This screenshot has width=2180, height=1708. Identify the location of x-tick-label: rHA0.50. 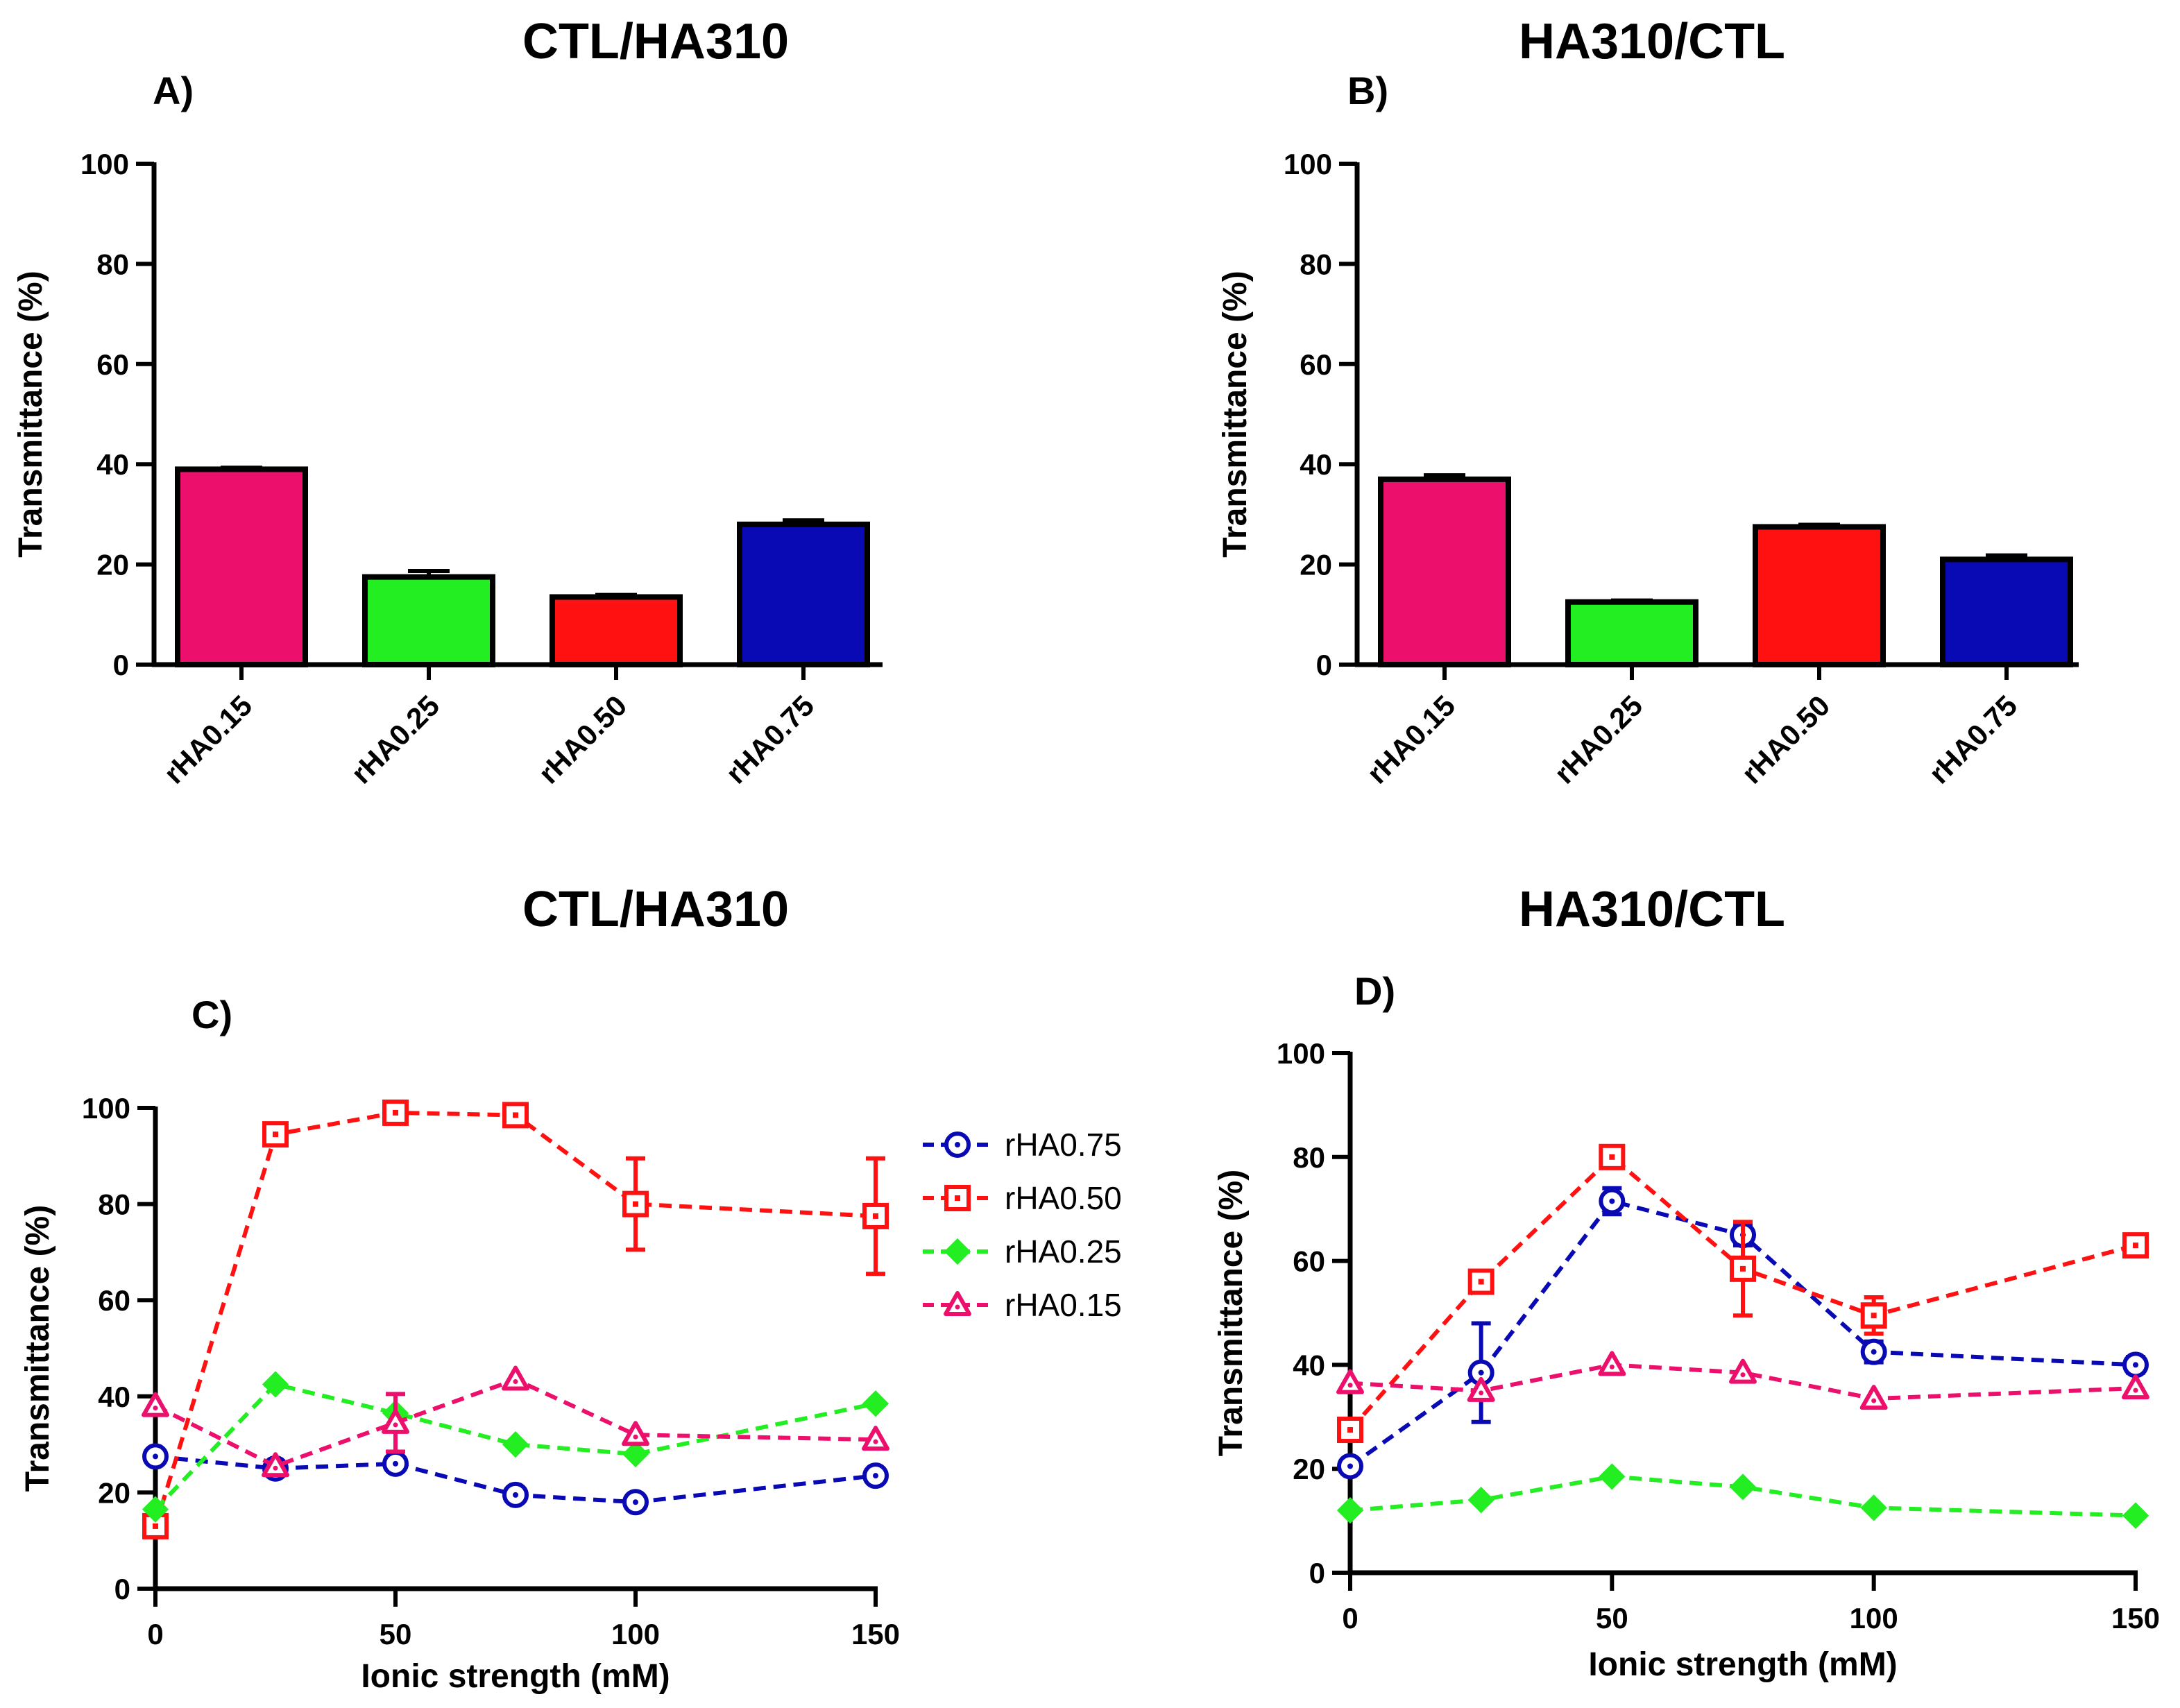
(1785, 739).